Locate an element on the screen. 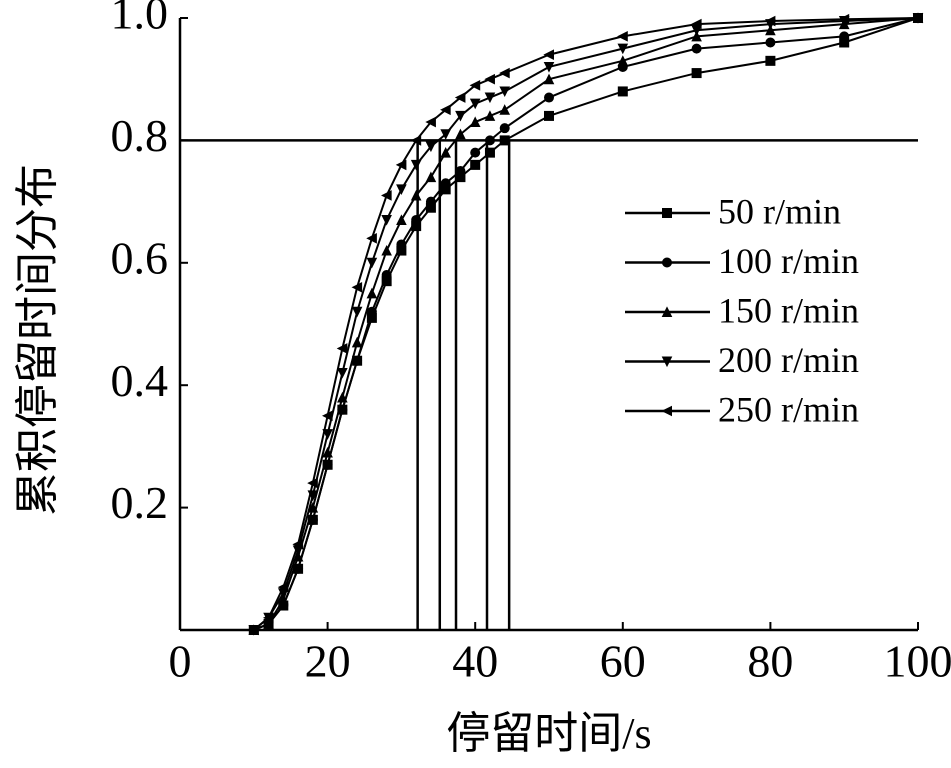  legend-label: 100 r/min is located at coordinates (788, 261).